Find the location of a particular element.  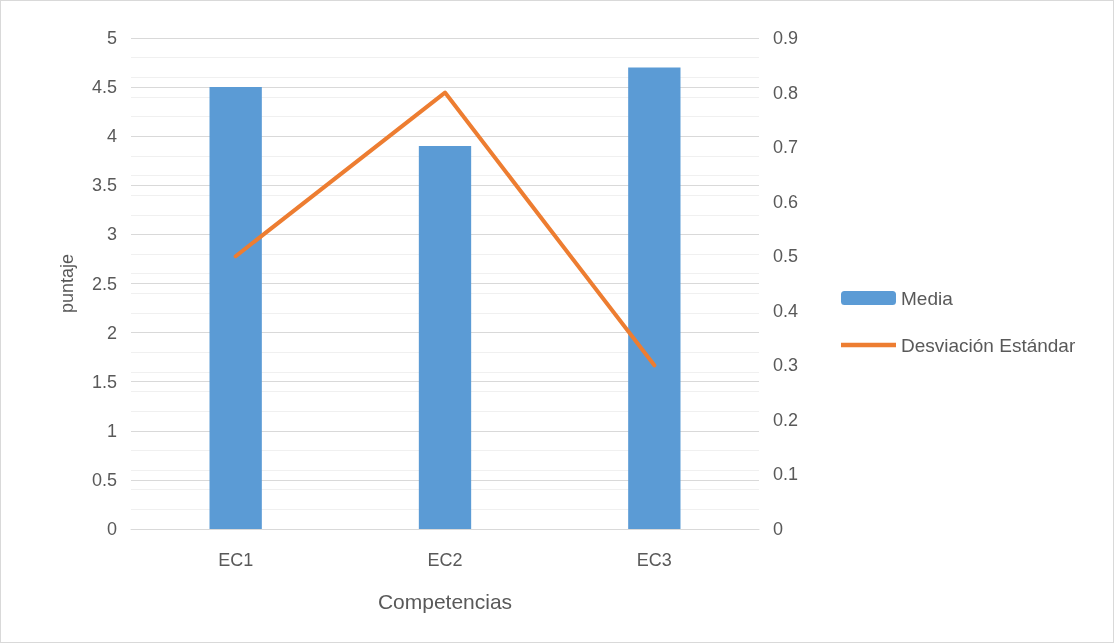

y2-tick-label: 0.8 is located at coordinates (786, 92).